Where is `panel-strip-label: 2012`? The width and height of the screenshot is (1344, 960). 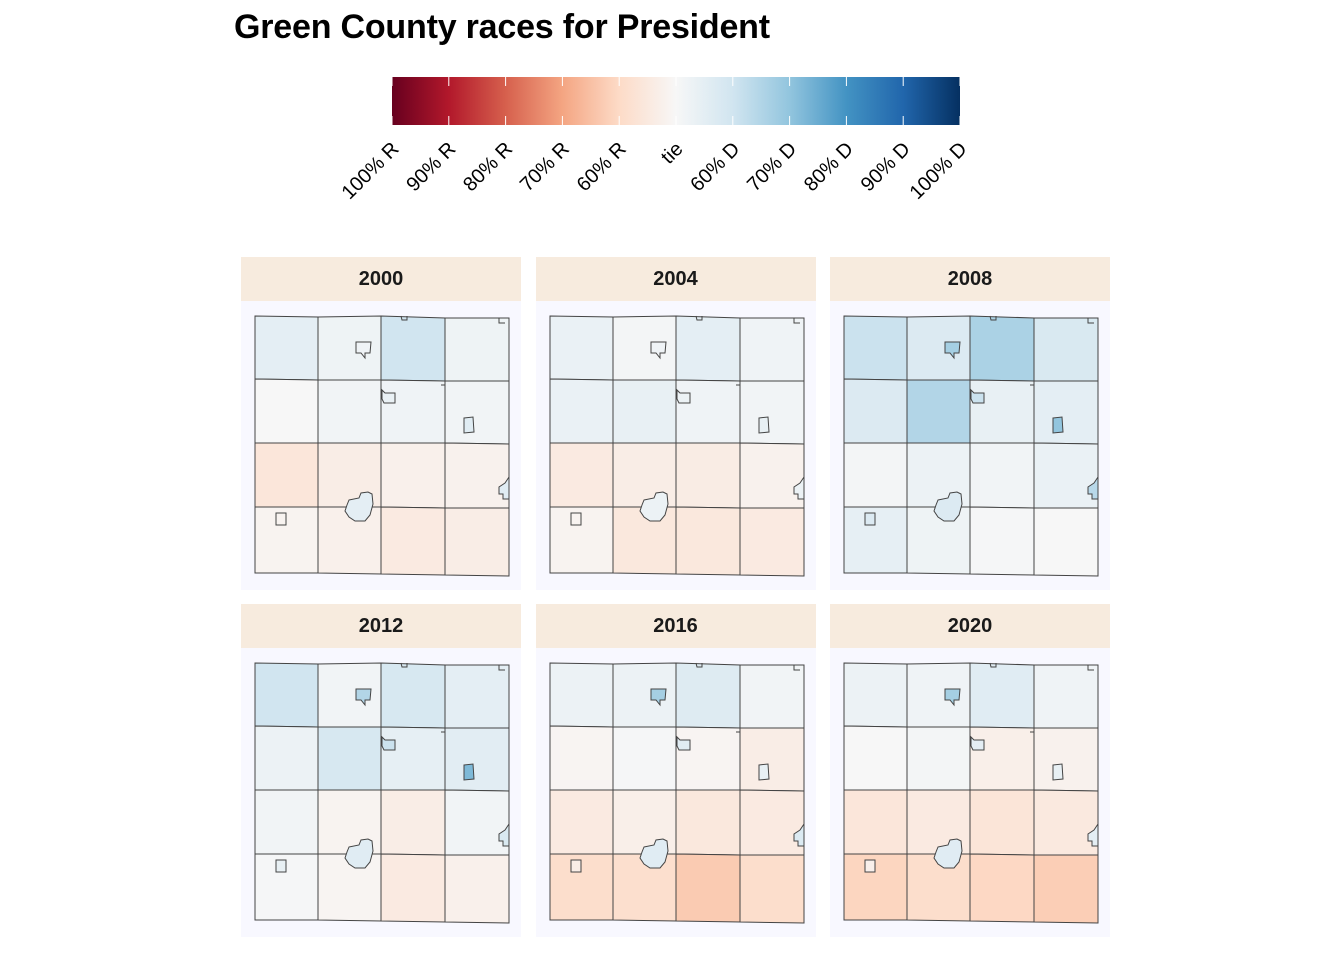 panel-strip-label: 2012 is located at coordinates (381, 626).